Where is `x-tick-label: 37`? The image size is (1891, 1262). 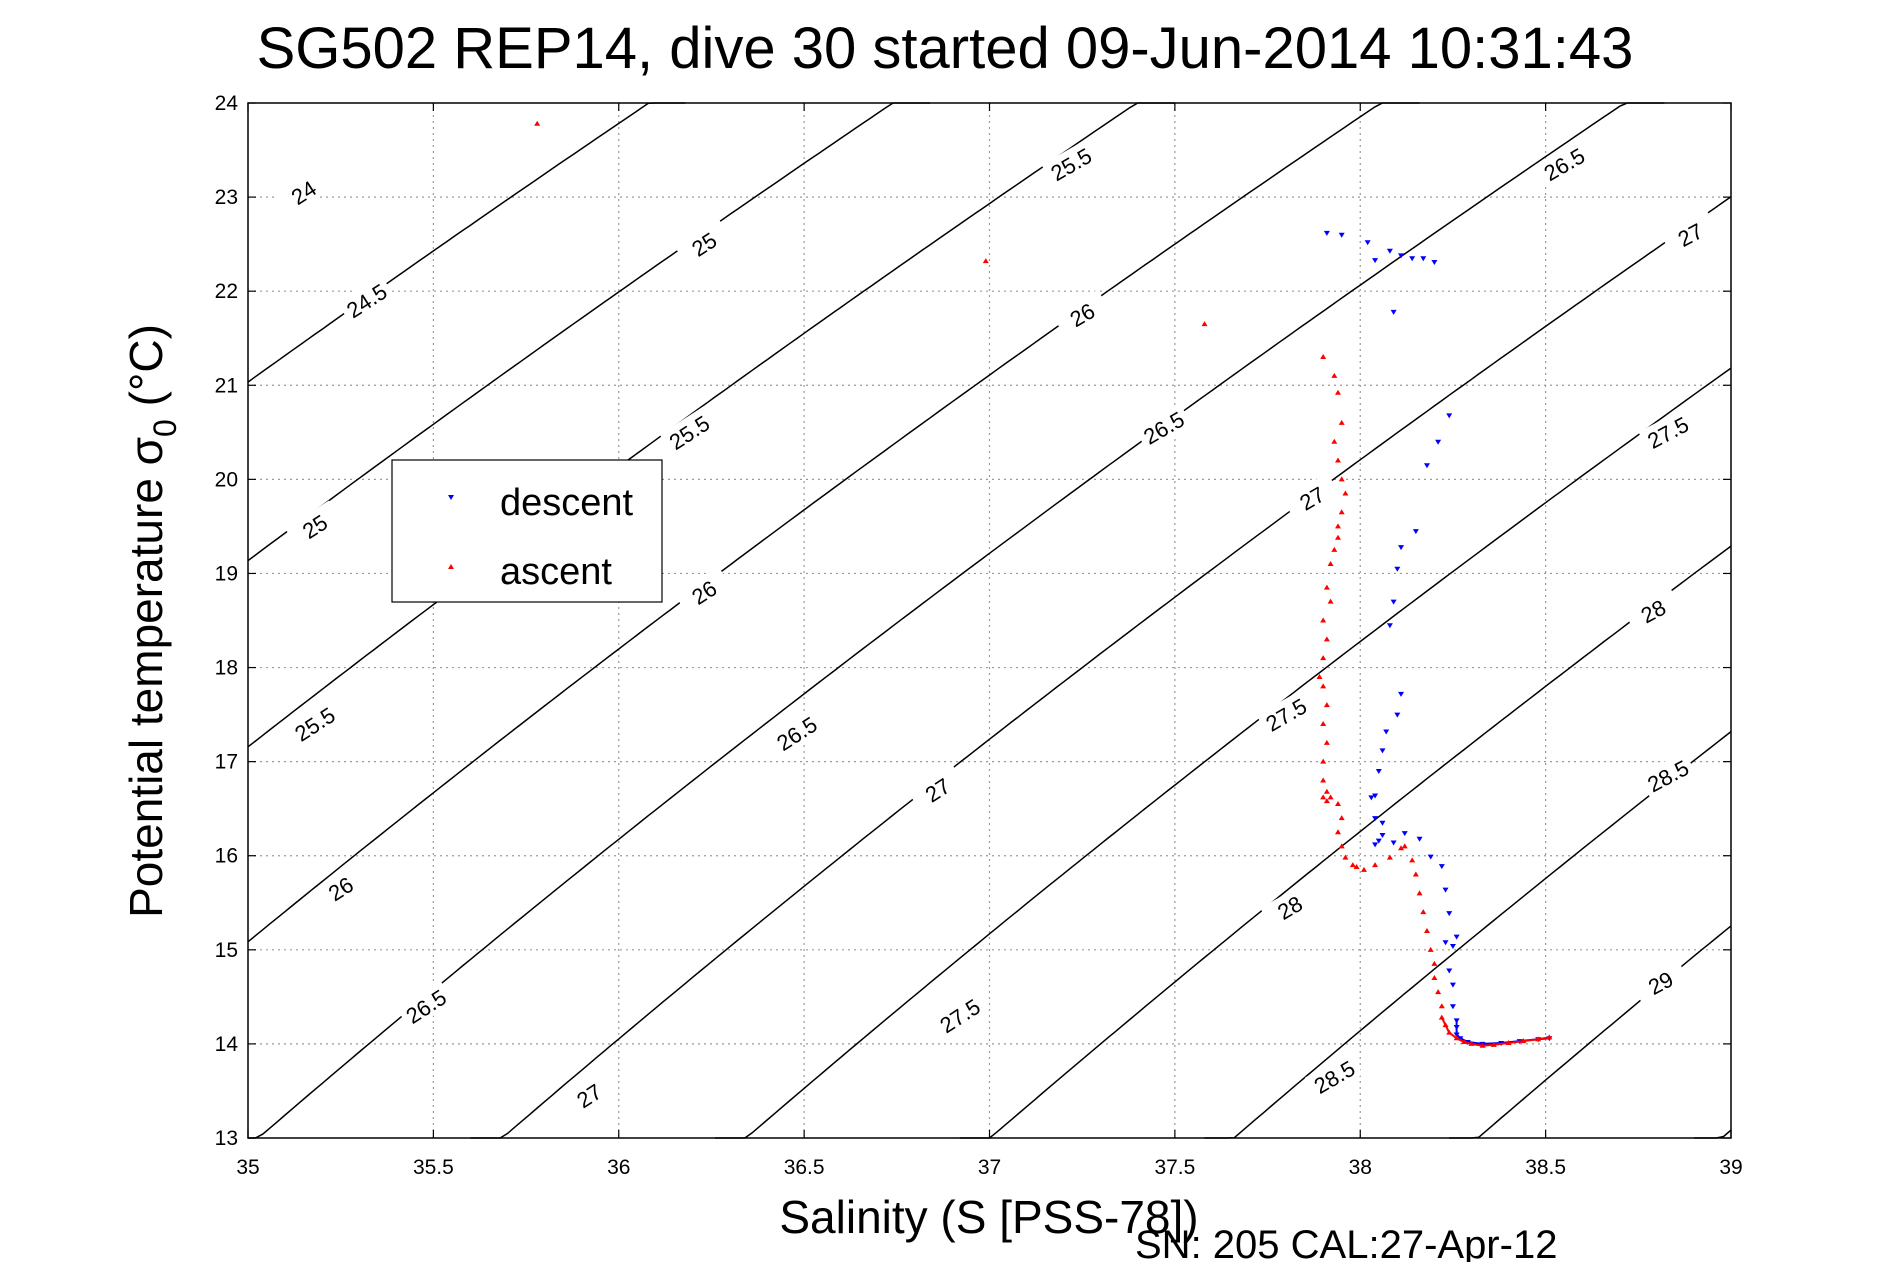
x-tick-label: 37 is located at coordinates (989, 1167).